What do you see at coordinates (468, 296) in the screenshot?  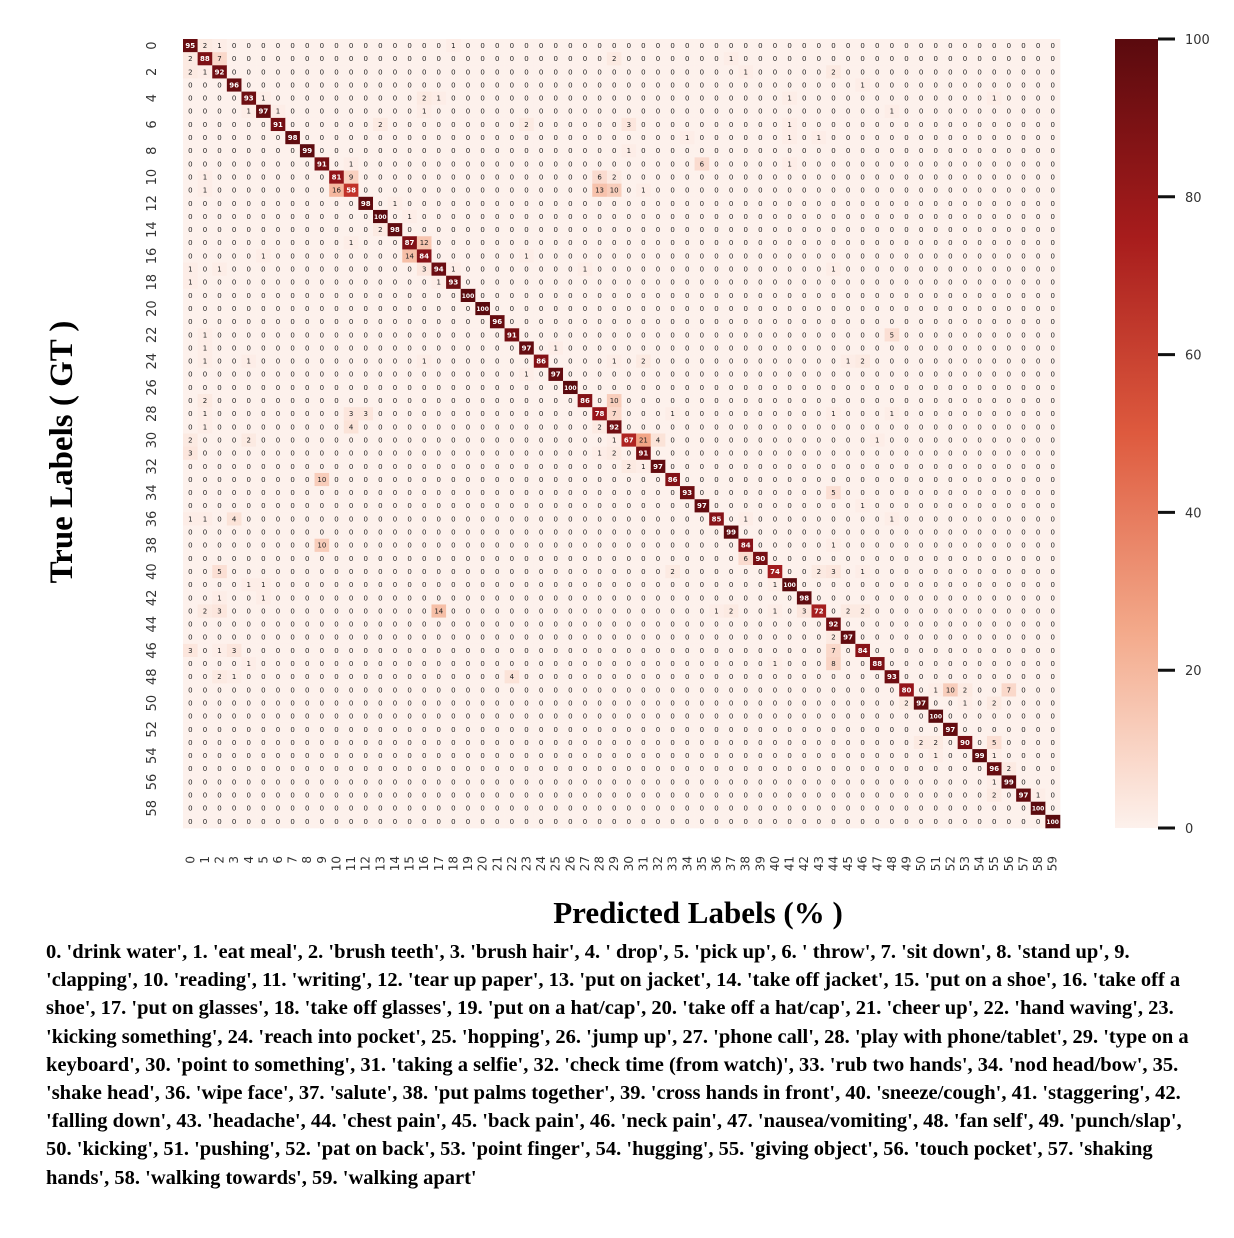 I see `heatmap-cell-label: 100` at bounding box center [468, 296].